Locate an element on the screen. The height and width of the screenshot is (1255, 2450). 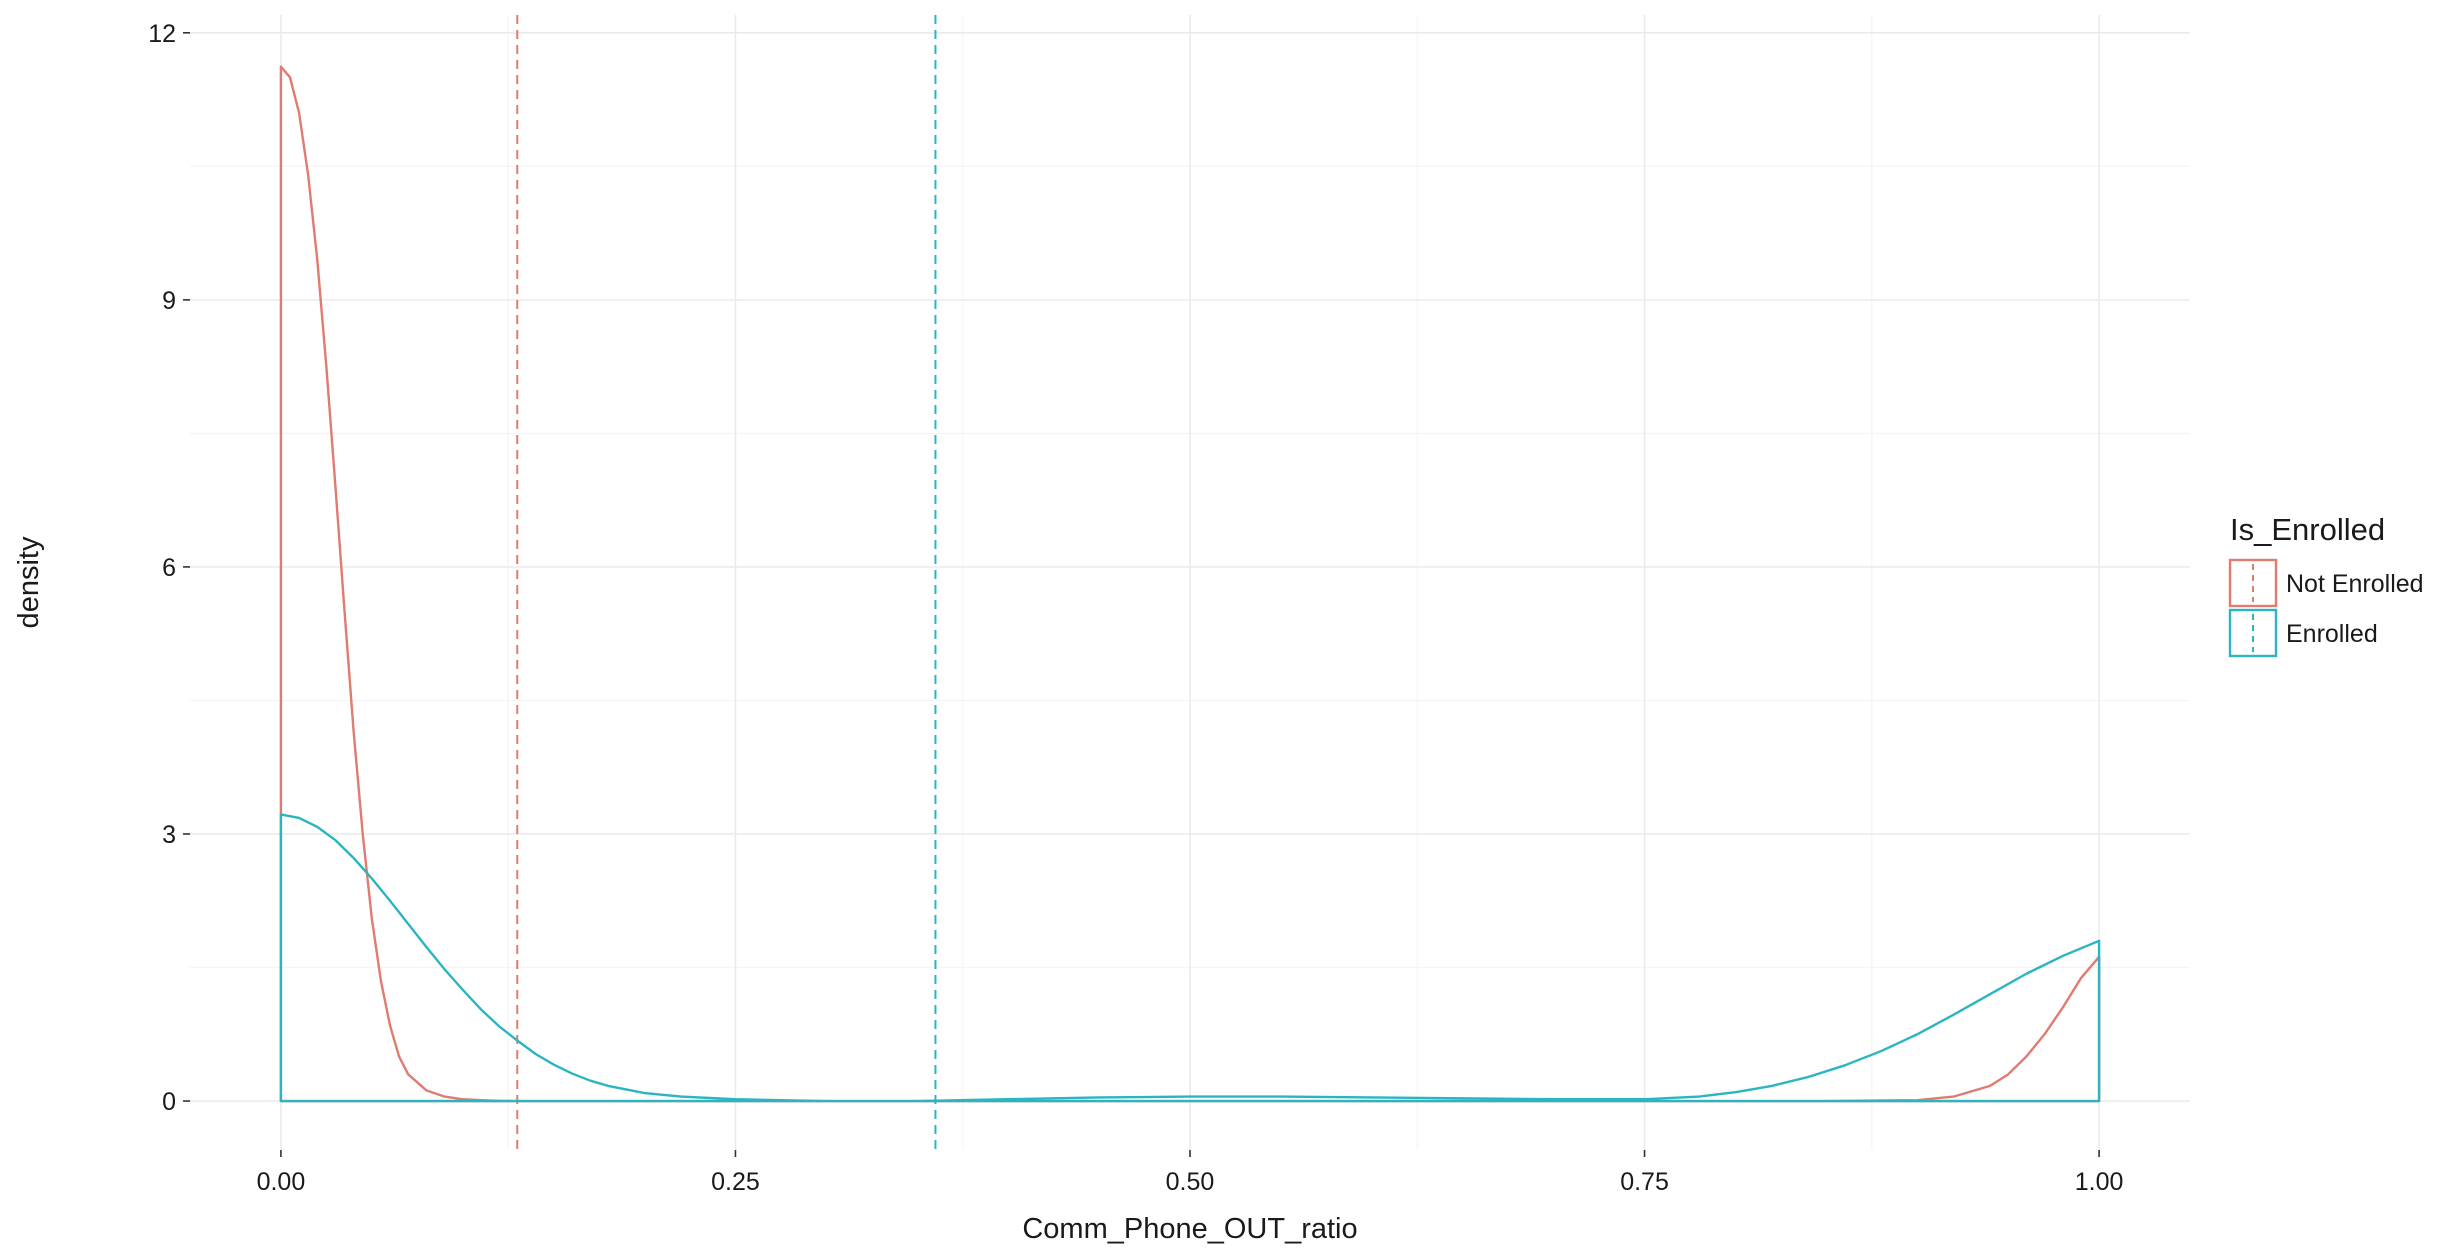
y-tick-label: 9 is located at coordinates (169, 301).